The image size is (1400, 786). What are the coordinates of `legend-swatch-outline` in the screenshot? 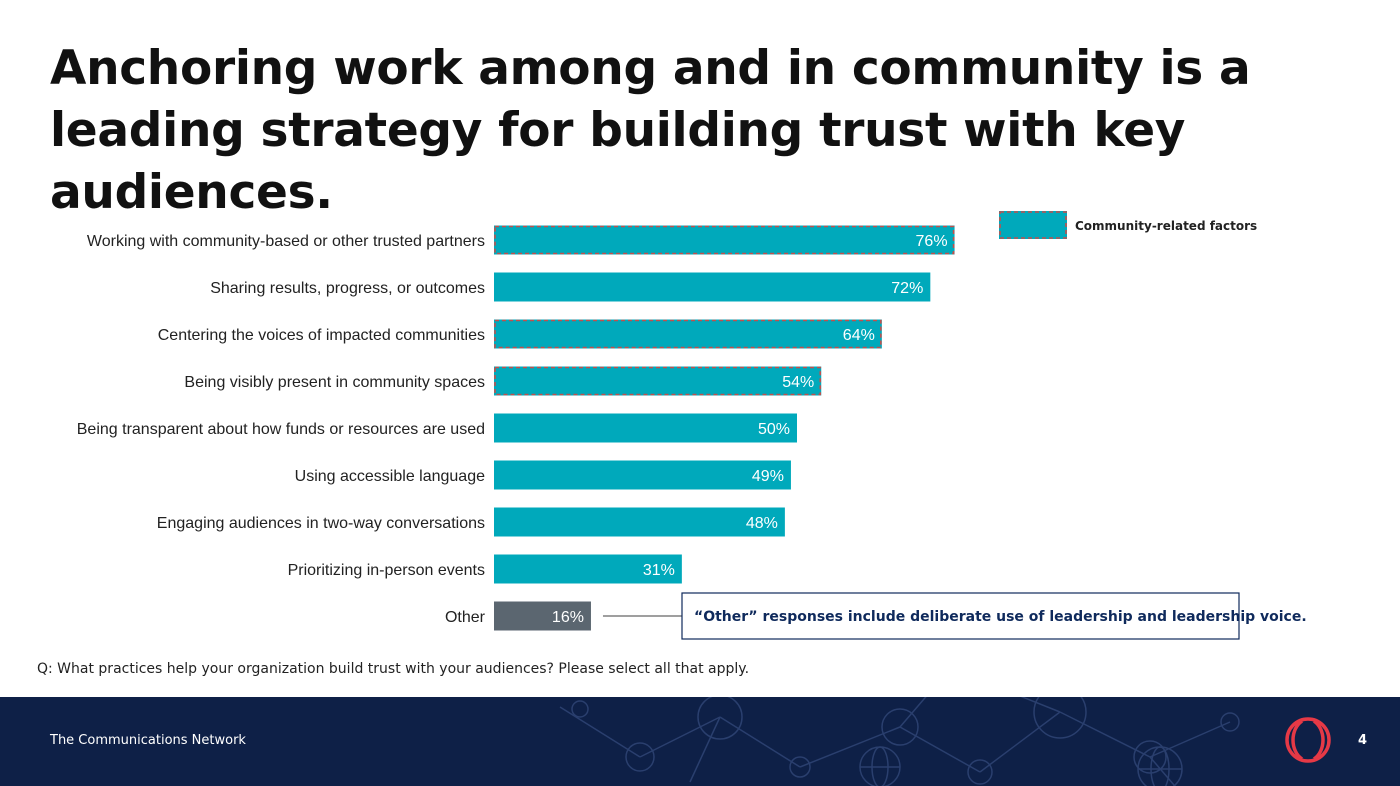 It's located at (1033, 225).